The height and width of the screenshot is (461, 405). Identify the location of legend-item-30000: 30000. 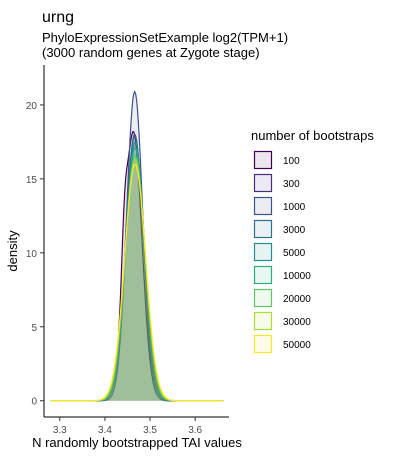
(282, 321).